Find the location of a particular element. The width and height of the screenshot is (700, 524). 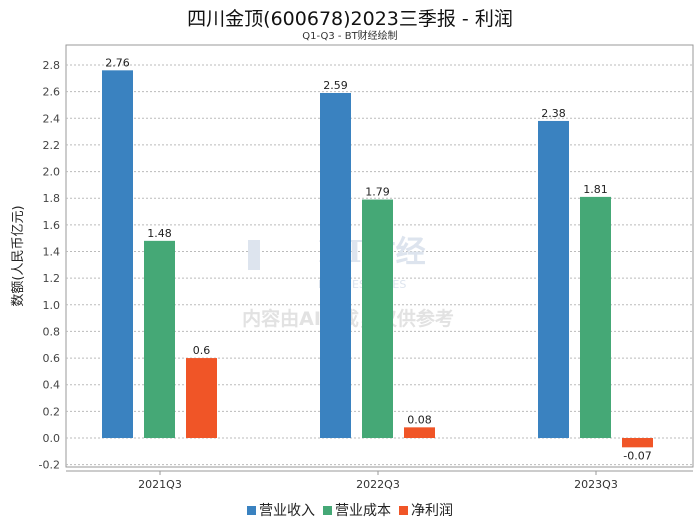

y-tick-label: 1.0 is located at coordinates (52, 305).